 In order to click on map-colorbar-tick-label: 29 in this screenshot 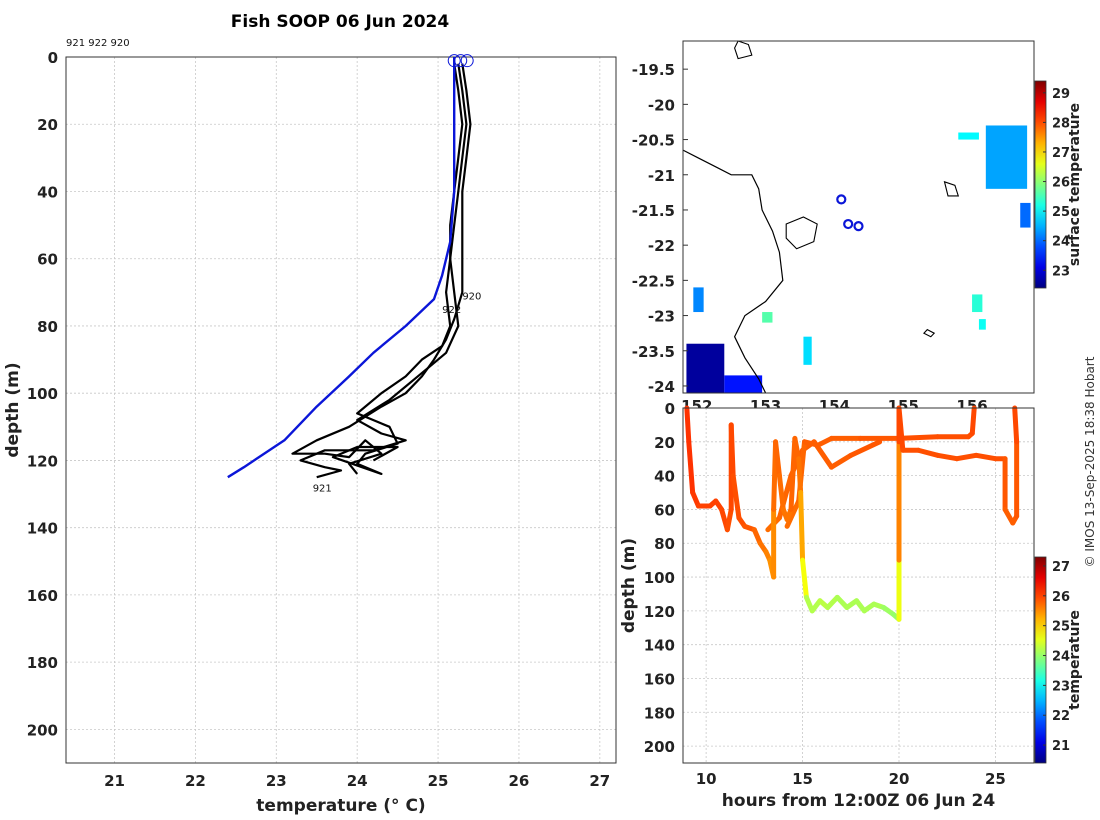, I will do `click(1061, 94)`.